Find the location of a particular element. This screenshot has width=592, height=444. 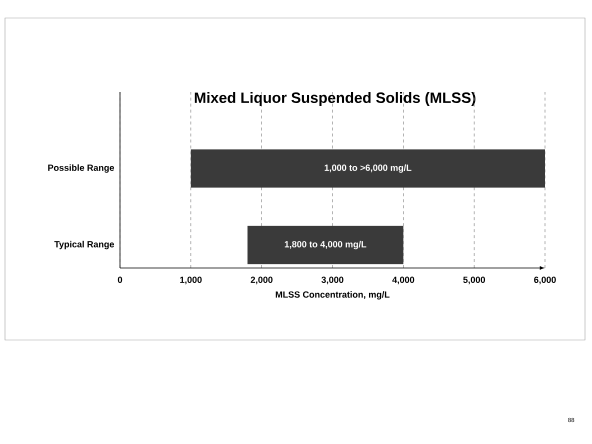

x-axis-title: MLSS Concentration, mg/L is located at coordinates (333, 295).